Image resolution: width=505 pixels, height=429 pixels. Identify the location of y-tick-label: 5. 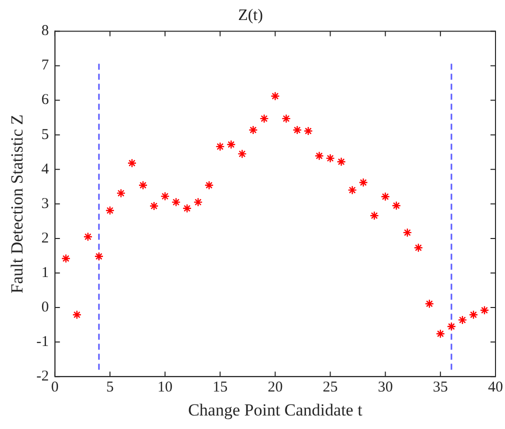
(45, 134).